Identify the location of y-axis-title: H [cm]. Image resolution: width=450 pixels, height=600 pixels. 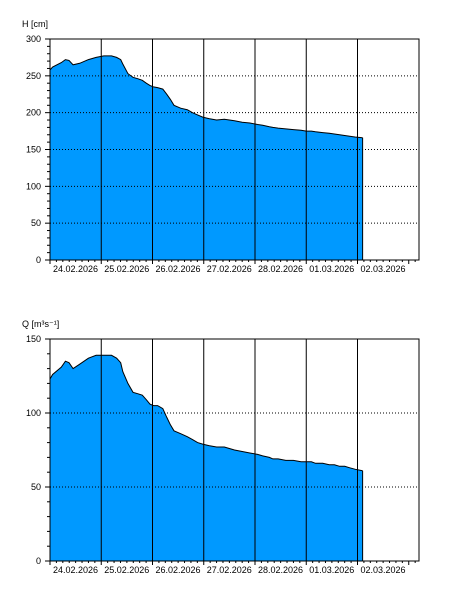
(35, 24).